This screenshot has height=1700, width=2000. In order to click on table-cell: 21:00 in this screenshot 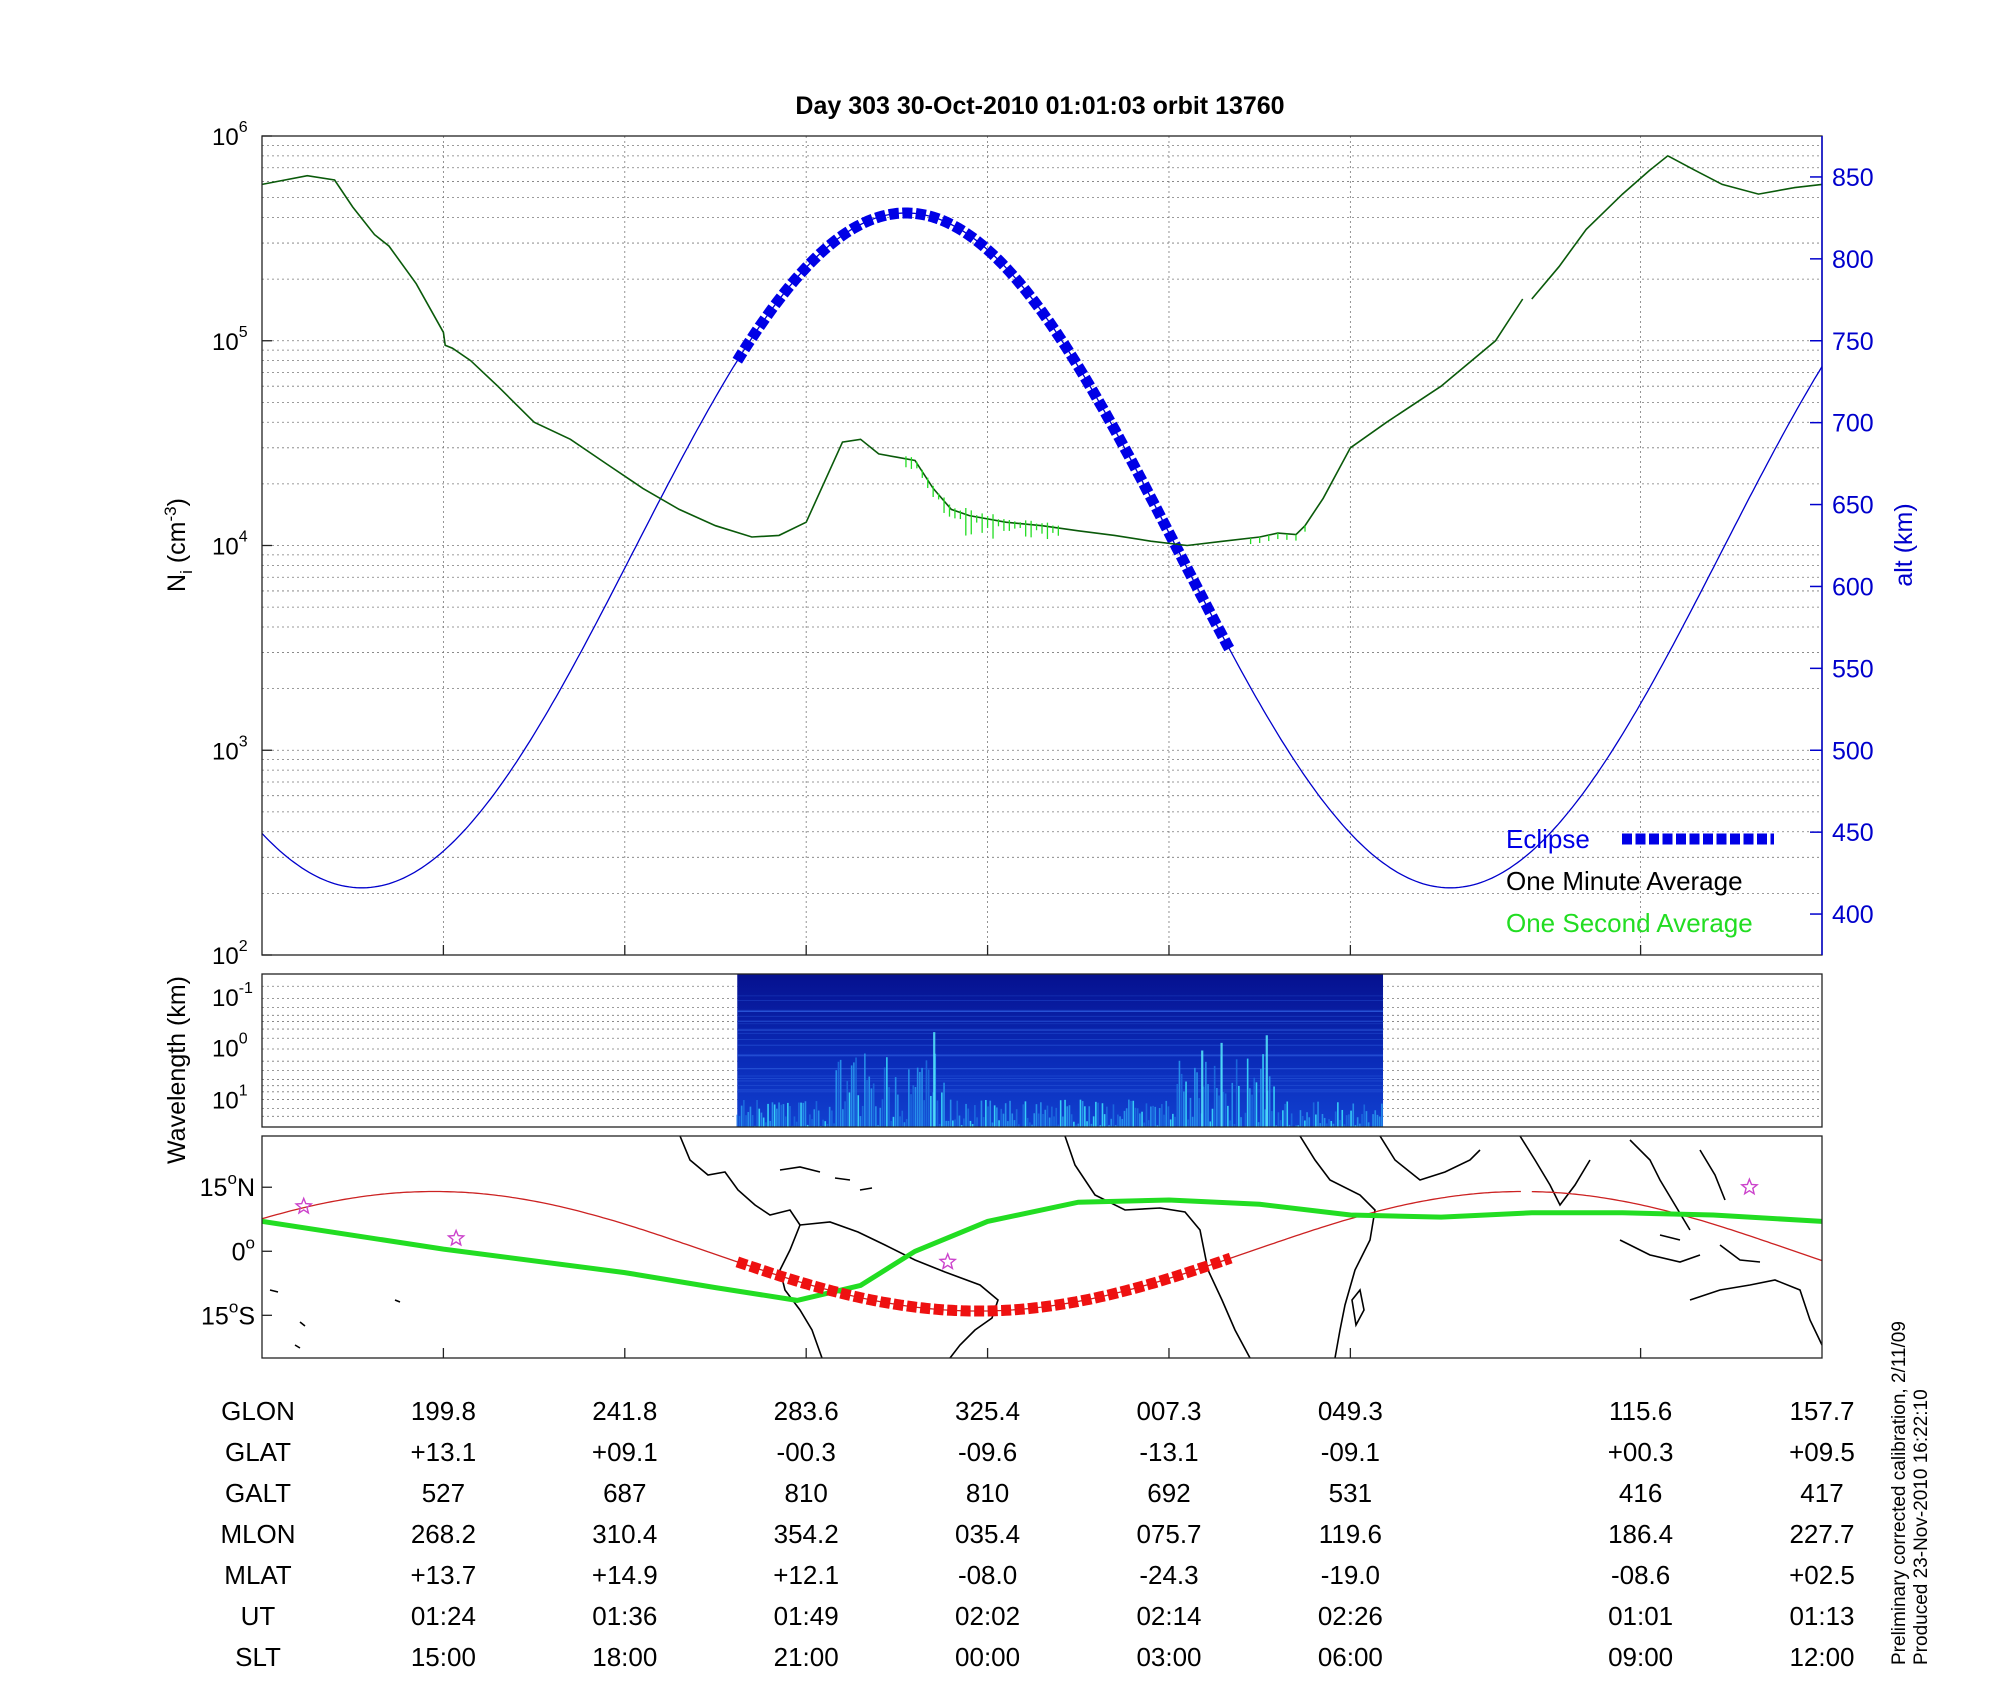, I will do `click(806, 1657)`.